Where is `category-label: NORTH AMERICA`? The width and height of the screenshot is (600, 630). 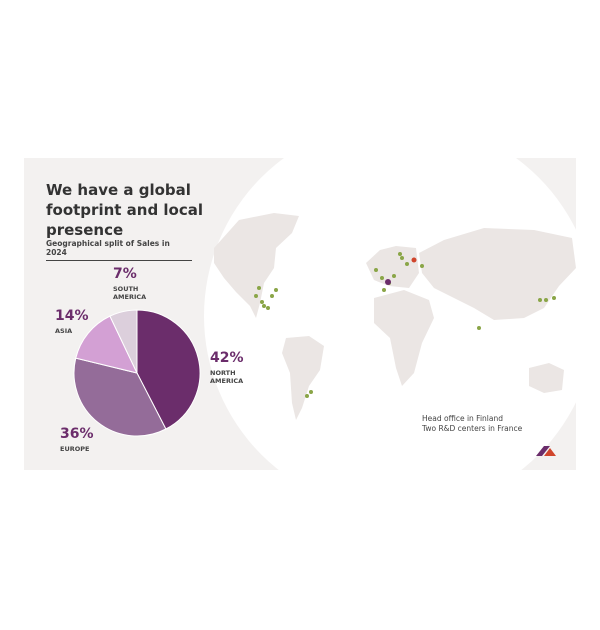 category-label: NORTH AMERICA is located at coordinates (227, 377).